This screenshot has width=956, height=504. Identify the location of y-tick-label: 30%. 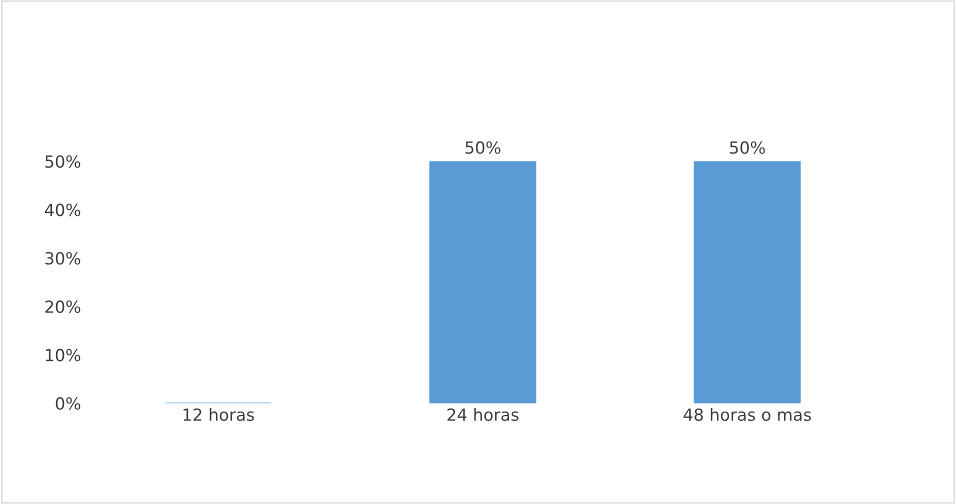
(62, 258).